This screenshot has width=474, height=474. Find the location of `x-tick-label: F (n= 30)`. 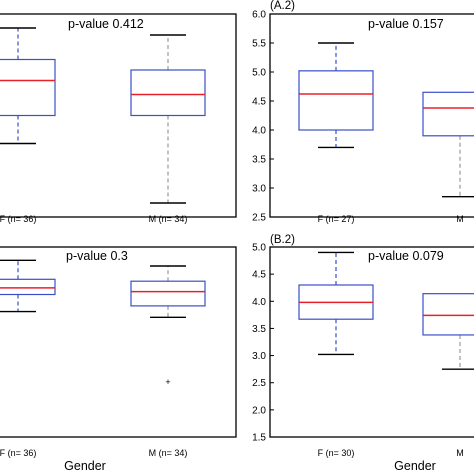

x-tick-label: F (n= 30) is located at coordinates (336, 453).